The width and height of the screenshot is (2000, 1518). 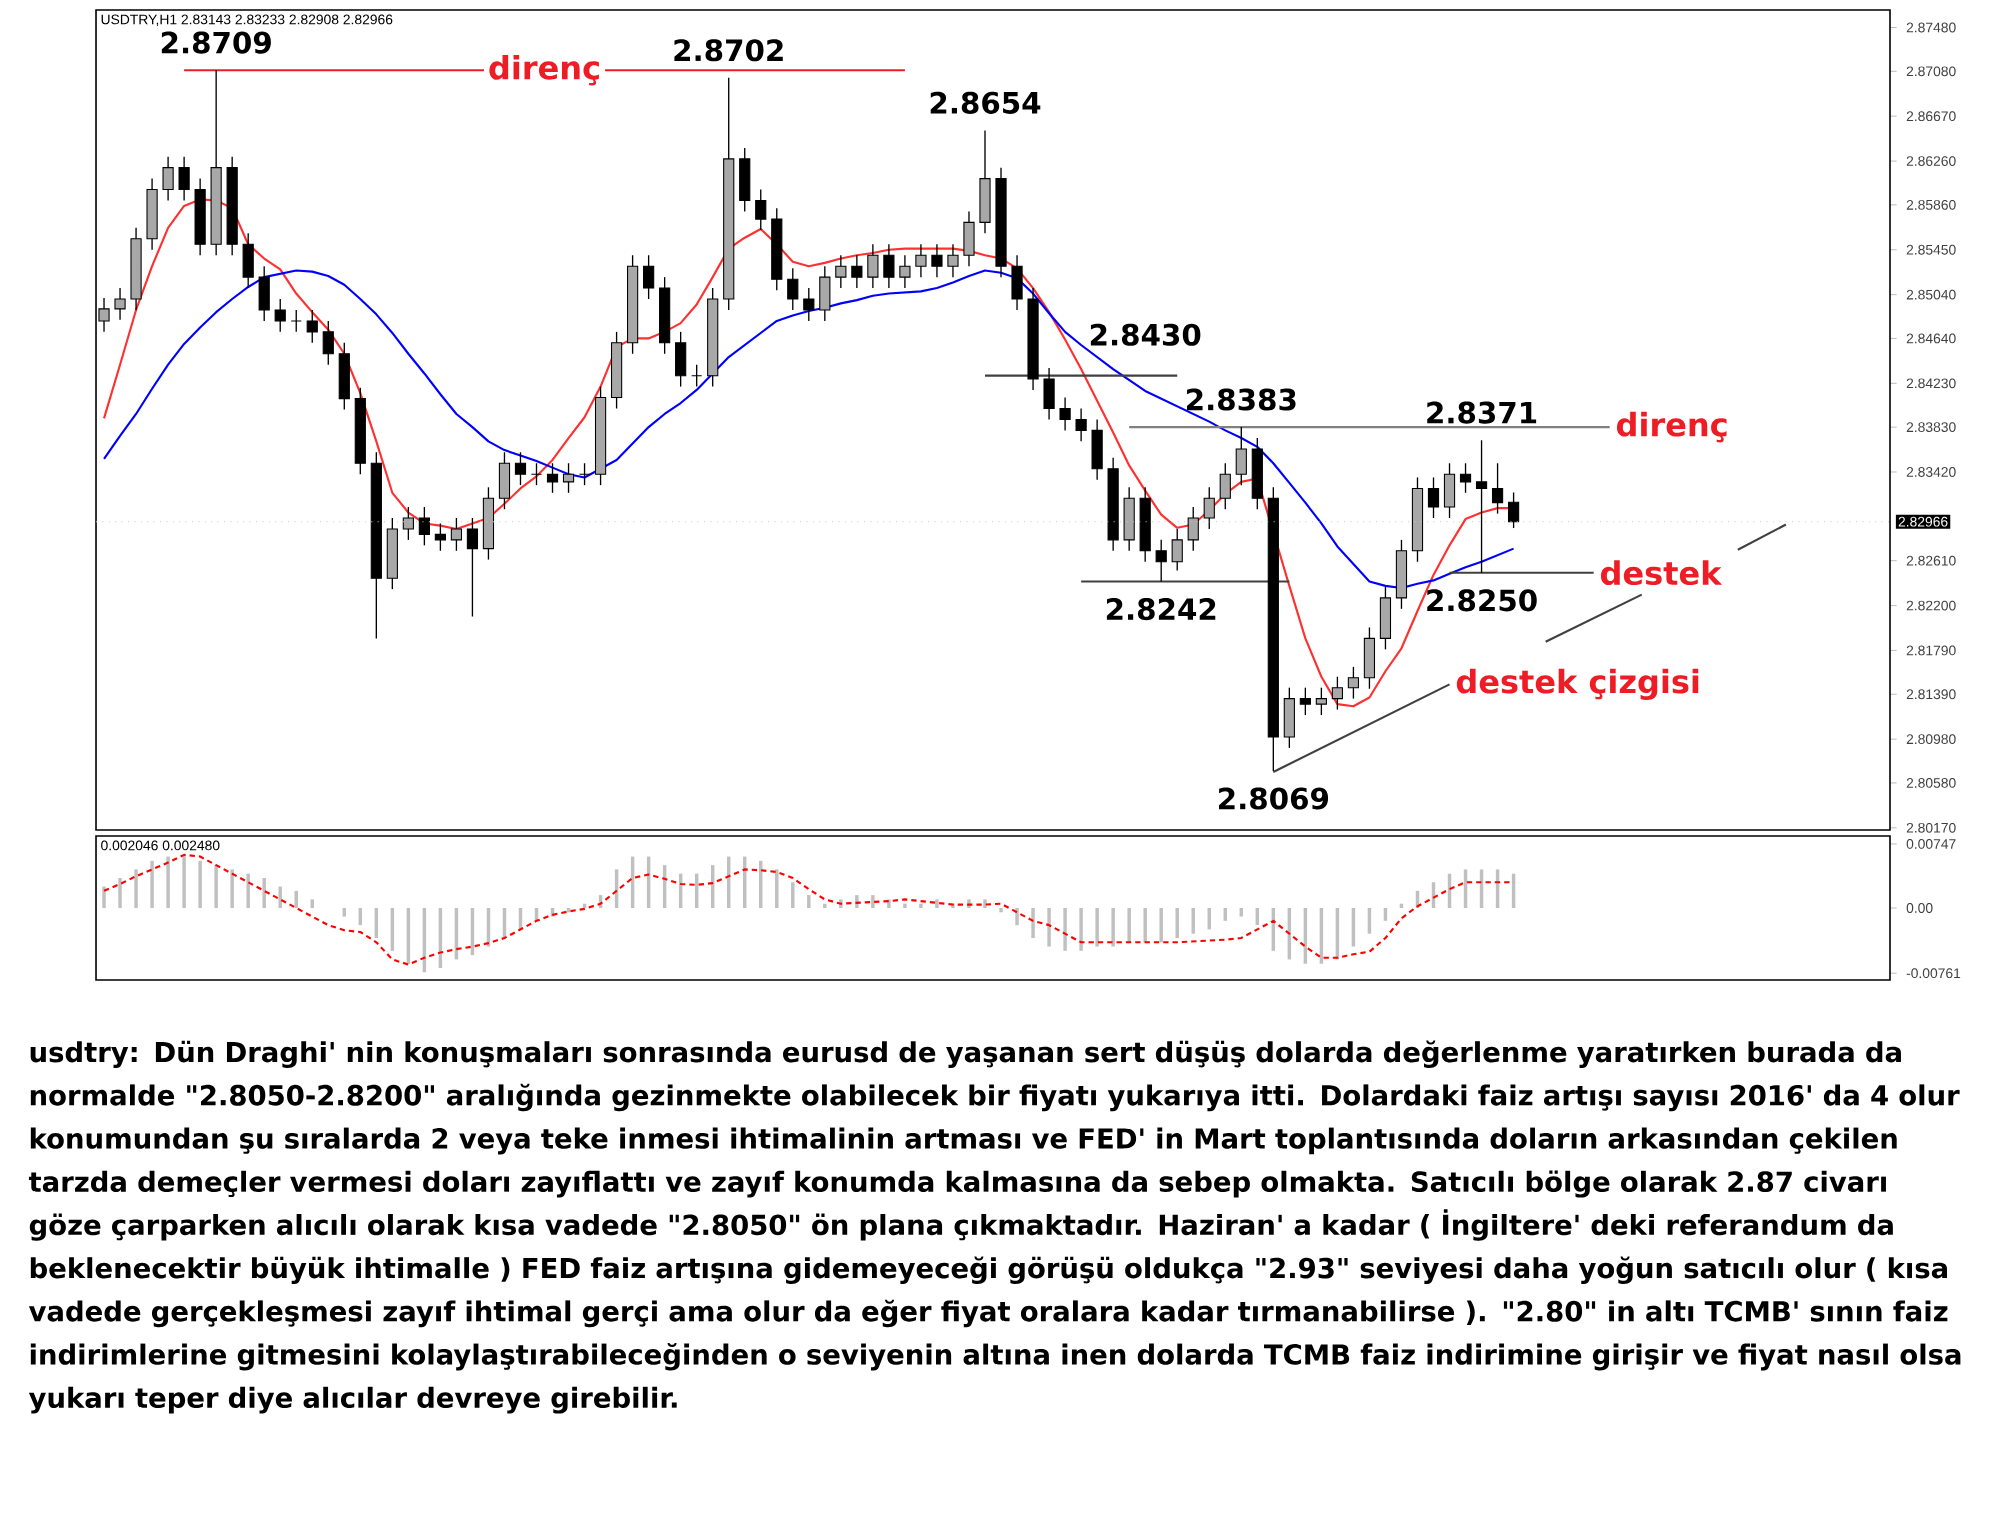 What do you see at coordinates (1661, 573) in the screenshot?
I see `series-label: destek` at bounding box center [1661, 573].